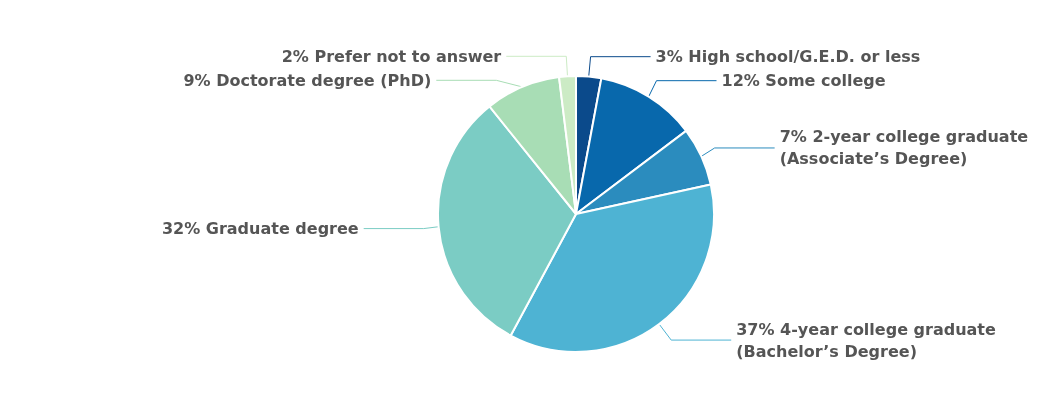 This screenshot has width=1049, height=415. I want to click on slice-label: 3% High school/G.E.D. or less, so click(788, 57).